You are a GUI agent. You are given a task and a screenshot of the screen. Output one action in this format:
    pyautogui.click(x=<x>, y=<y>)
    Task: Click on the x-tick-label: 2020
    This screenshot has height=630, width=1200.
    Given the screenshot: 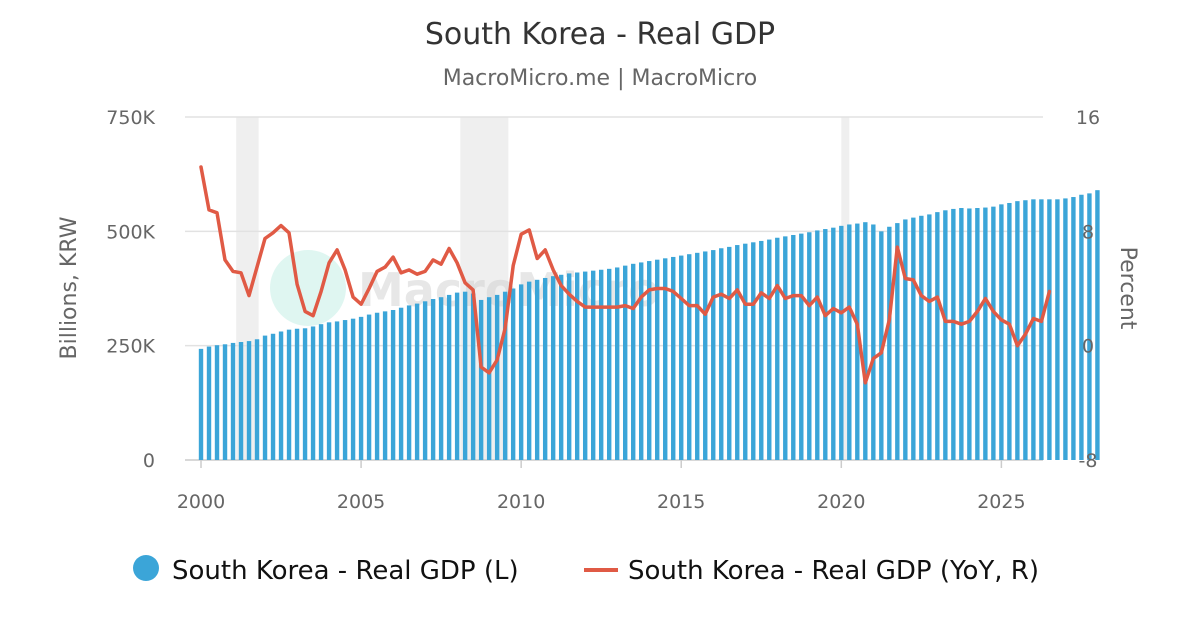 What is the action you would take?
    pyautogui.click(x=841, y=502)
    